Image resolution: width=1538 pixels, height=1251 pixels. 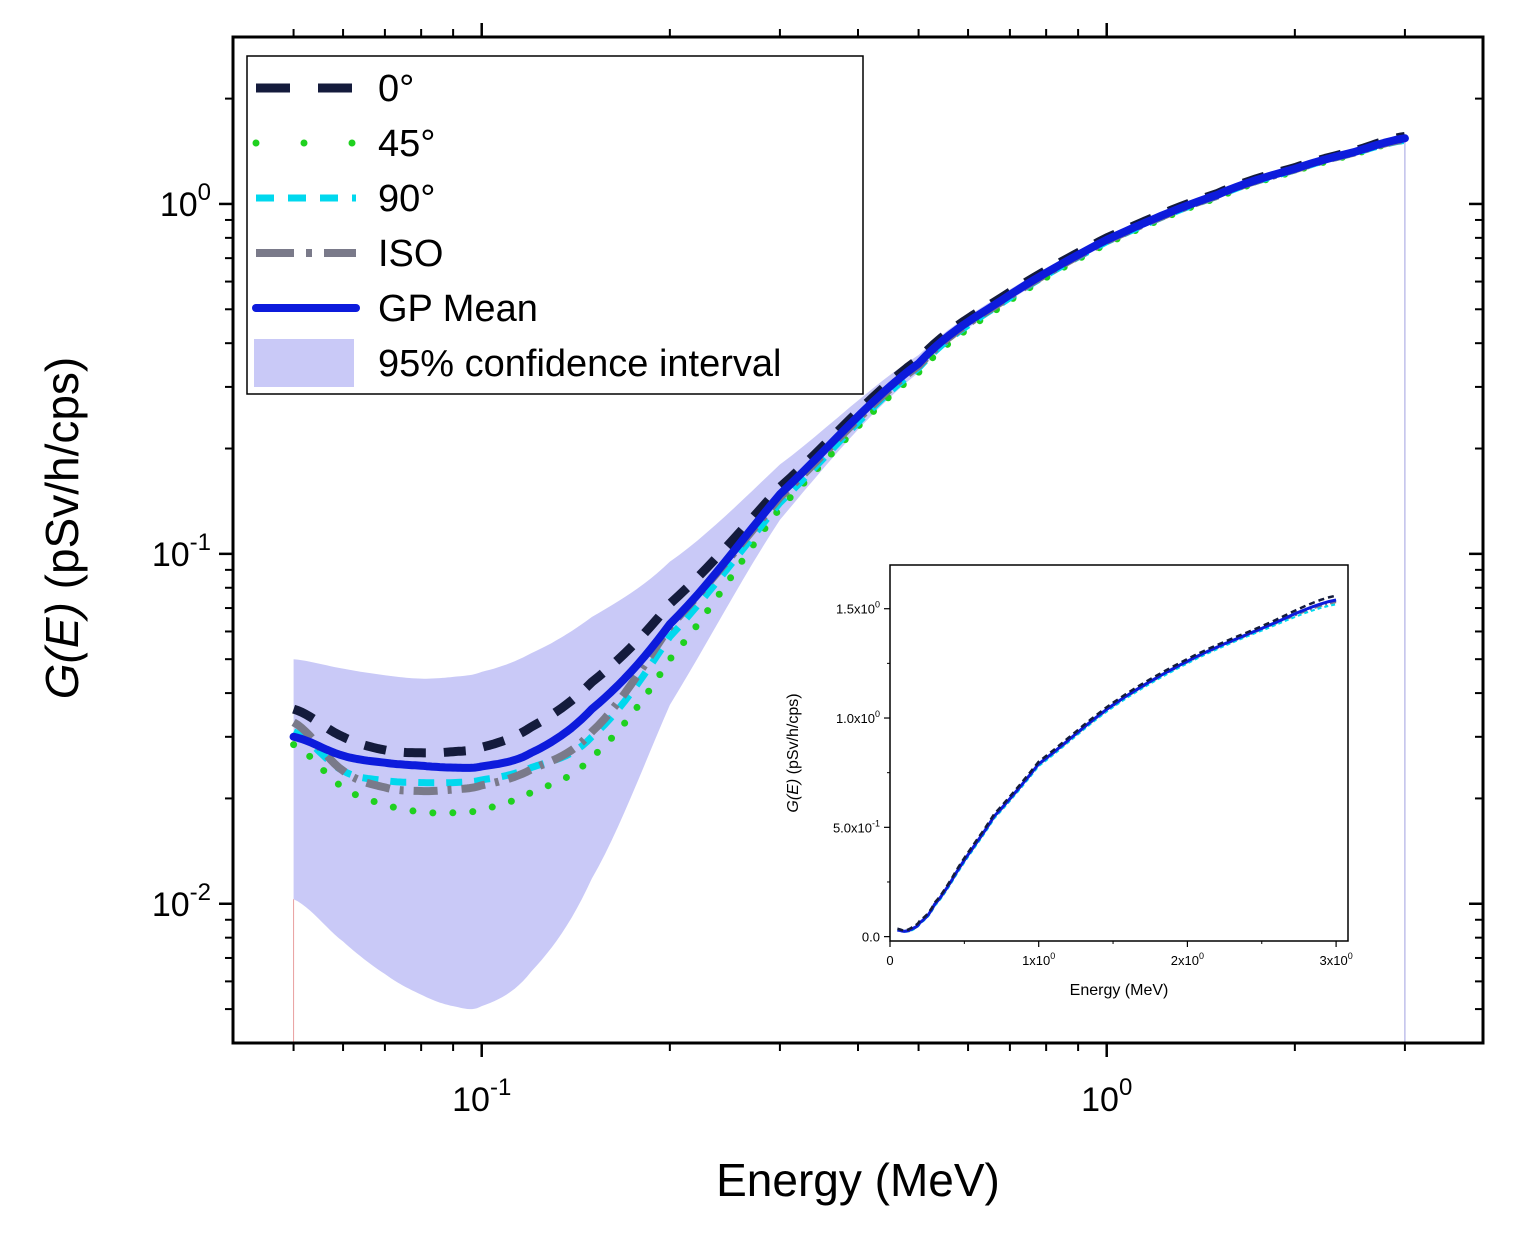 What do you see at coordinates (62, 650) in the screenshot?
I see `y-axis-title-italic: G(E)` at bounding box center [62, 650].